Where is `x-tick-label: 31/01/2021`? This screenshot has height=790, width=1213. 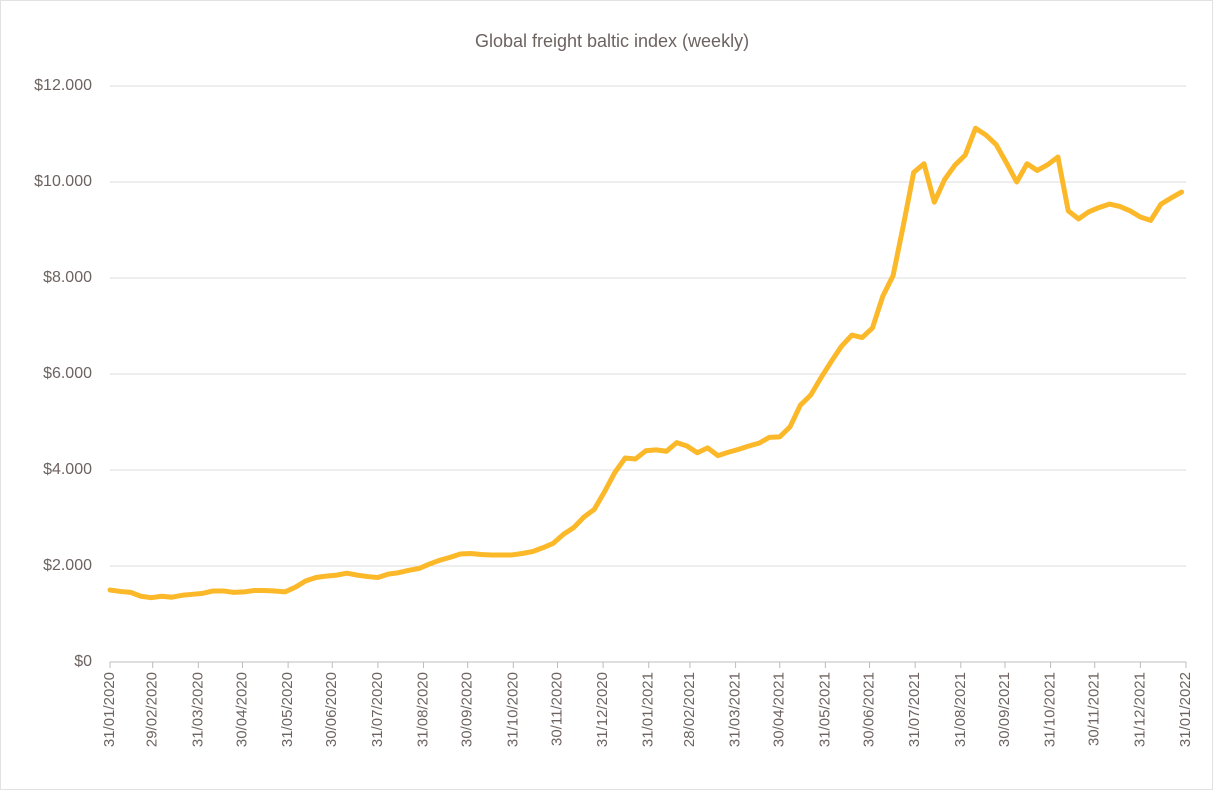
x-tick-label: 31/01/2021 is located at coordinates (648, 709).